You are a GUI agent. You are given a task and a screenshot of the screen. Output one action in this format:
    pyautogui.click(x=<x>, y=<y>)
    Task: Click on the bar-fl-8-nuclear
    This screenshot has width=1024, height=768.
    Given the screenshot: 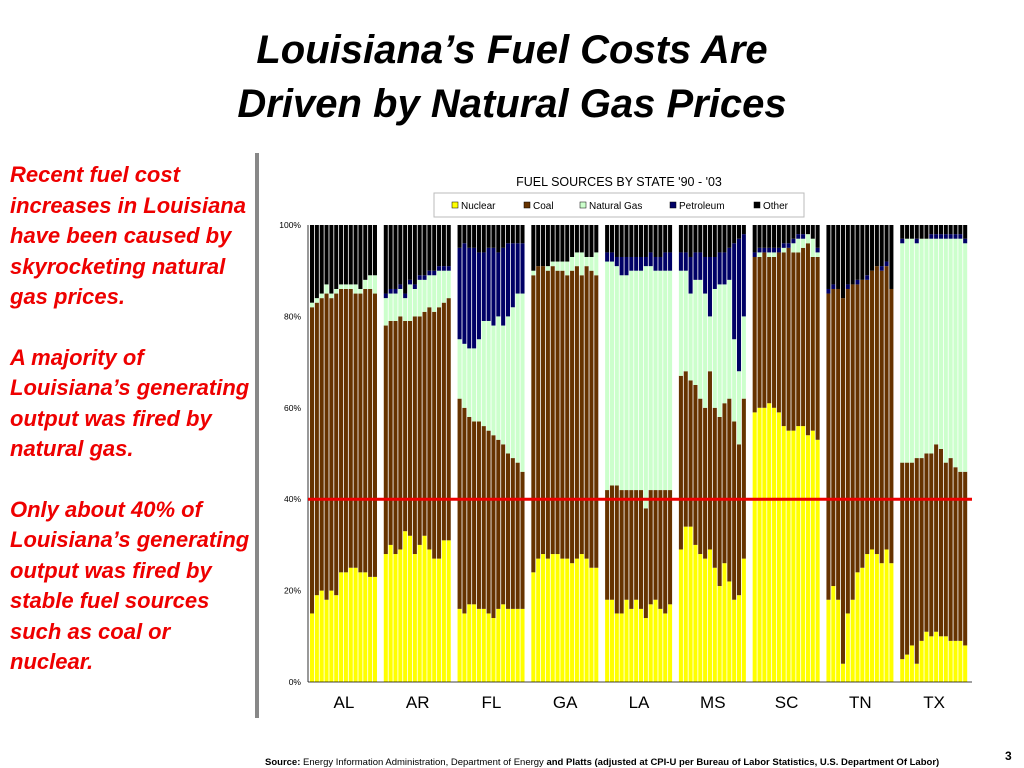 What is the action you would take?
    pyautogui.click(x=493, y=650)
    